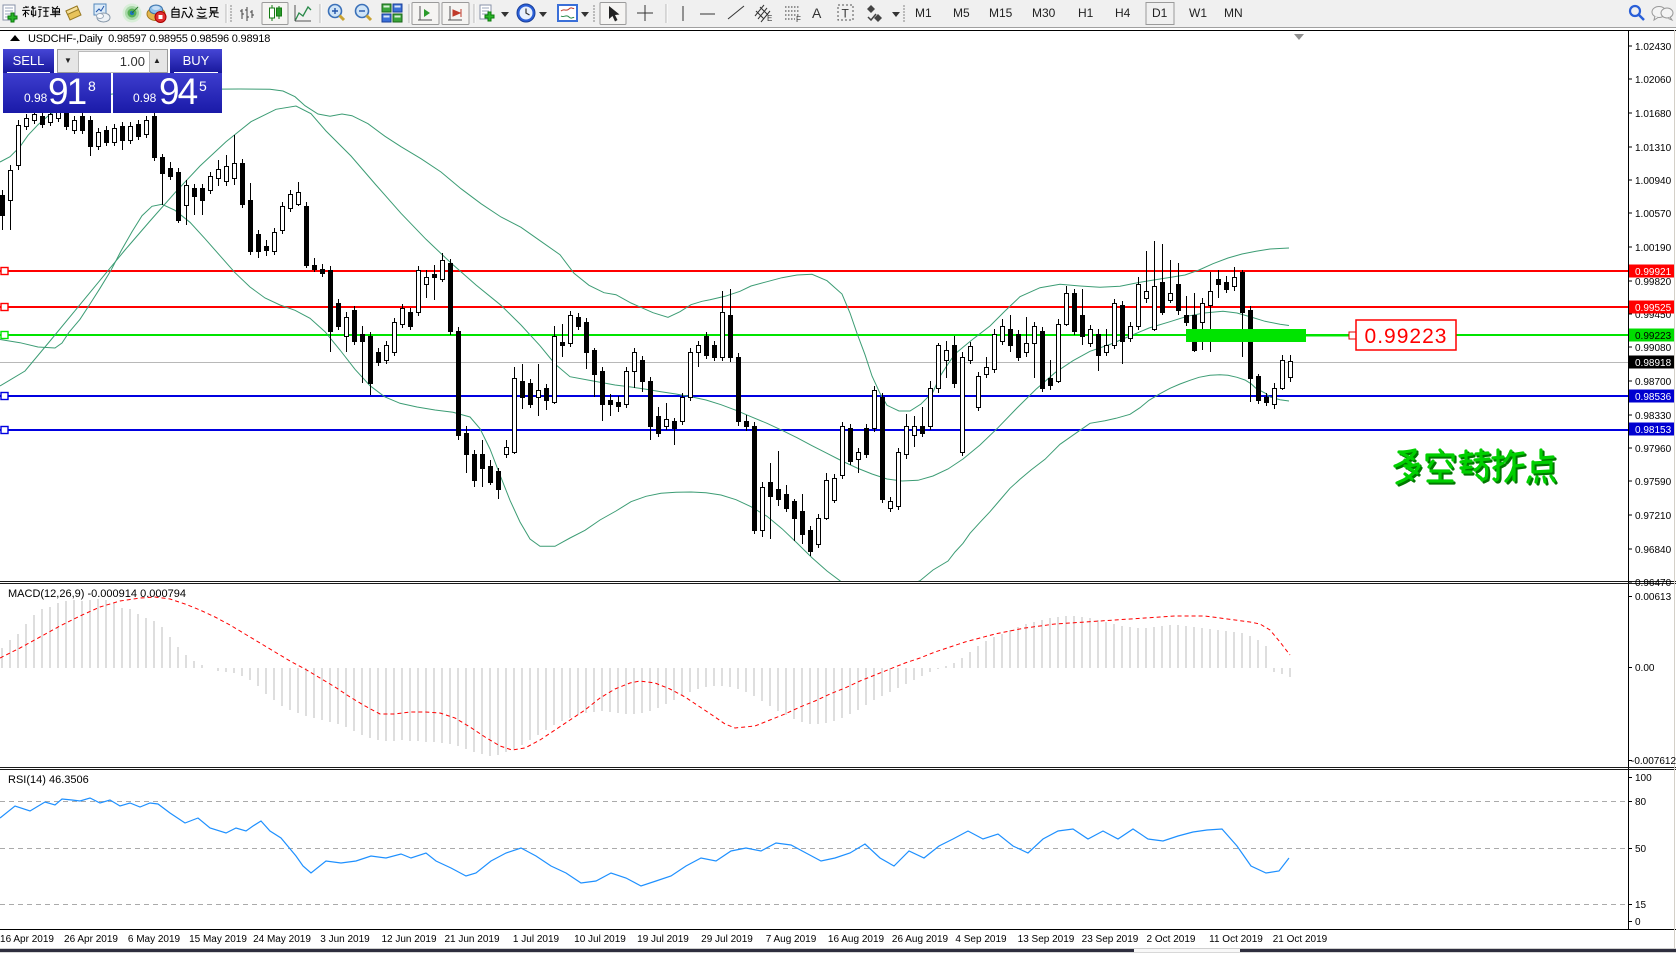  Describe the element at coordinates (1300, 939) in the screenshot. I see `svg-text: 21 Oct 2019` at that location.